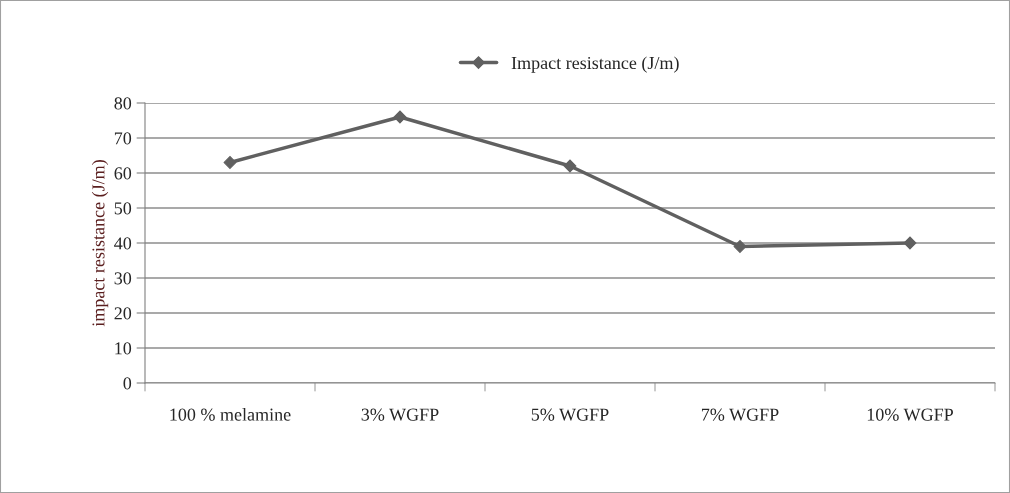  Describe the element at coordinates (123, 278) in the screenshot. I see `y-tick-label: 30` at that location.